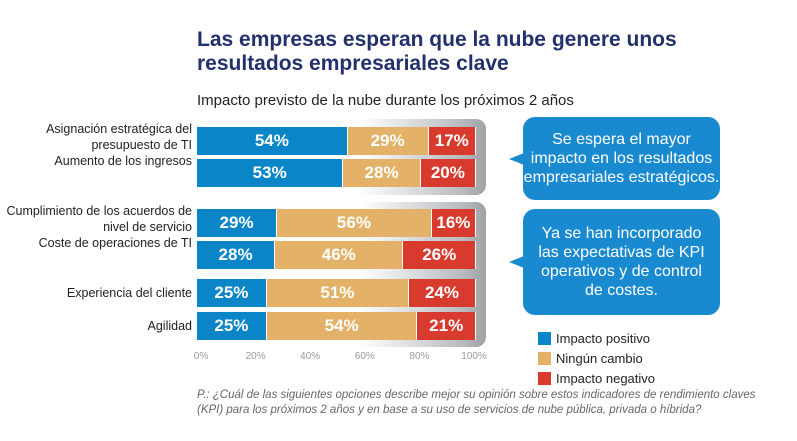 This screenshot has width=797, height=441. What do you see at coordinates (338, 293) in the screenshot?
I see `bar-segment-no-change: 51%` at bounding box center [338, 293].